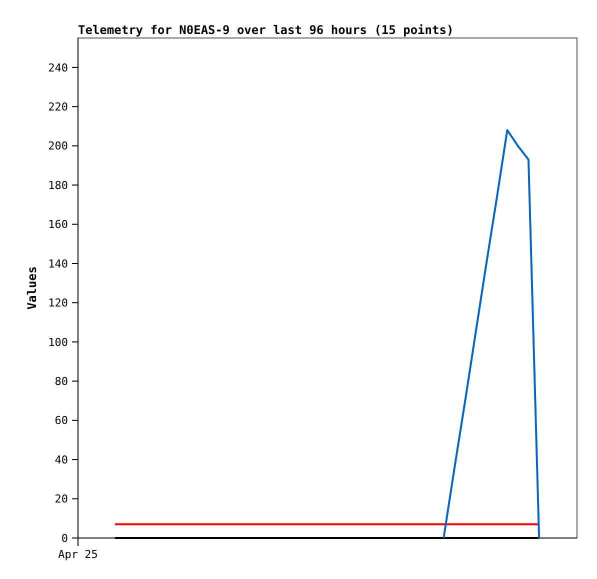 Image resolution: width=597 pixels, height=579 pixels. What do you see at coordinates (58, 67) in the screenshot?
I see `y-tick-label: 240` at bounding box center [58, 67].